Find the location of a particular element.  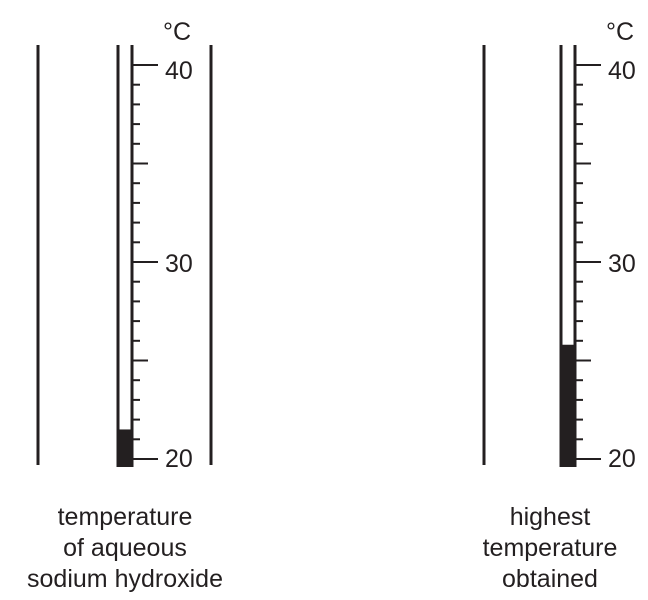

right-caption-line-2: temperature is located at coordinates (550, 548).